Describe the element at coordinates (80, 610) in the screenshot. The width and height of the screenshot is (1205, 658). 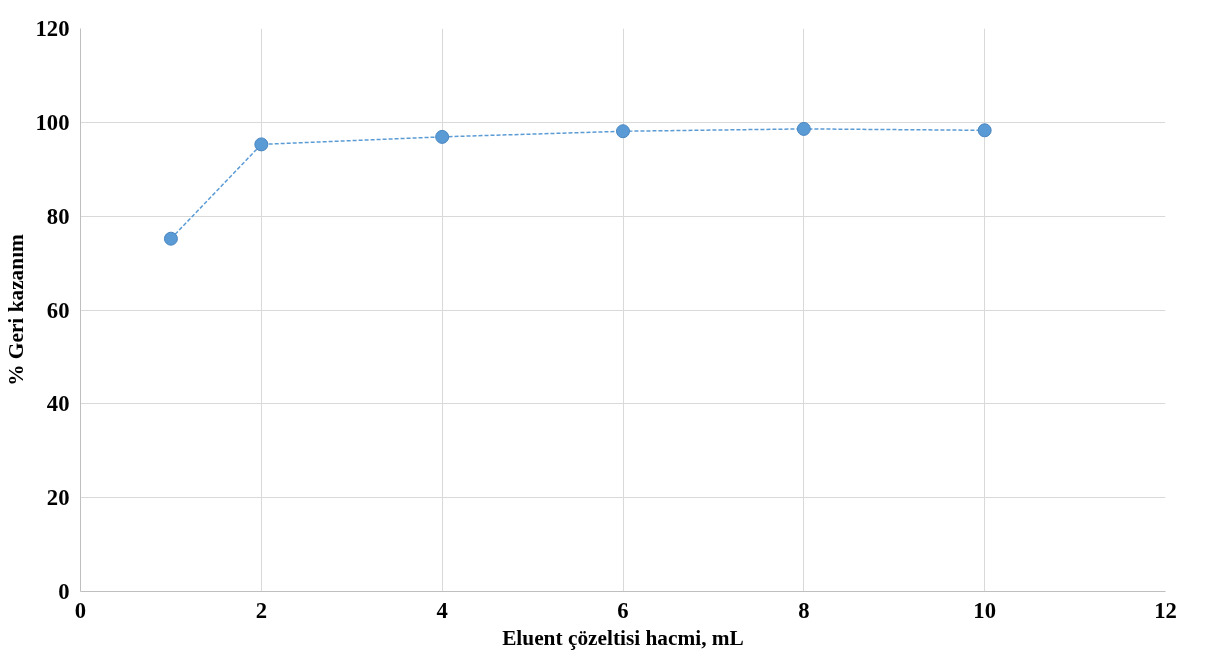
I see `x-tick-label: 0` at that location.